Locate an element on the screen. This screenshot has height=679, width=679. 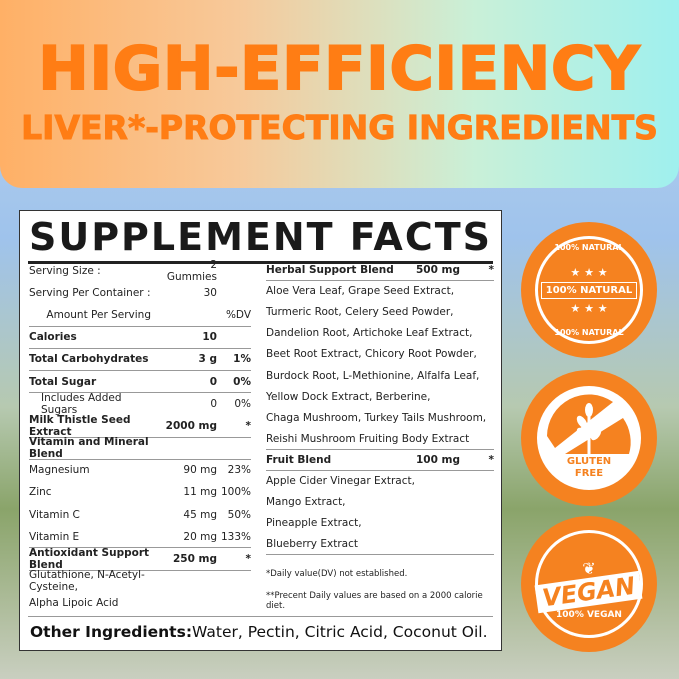
facts-row: Serving Size : 2 Gummies is located at coordinates (140, 270).